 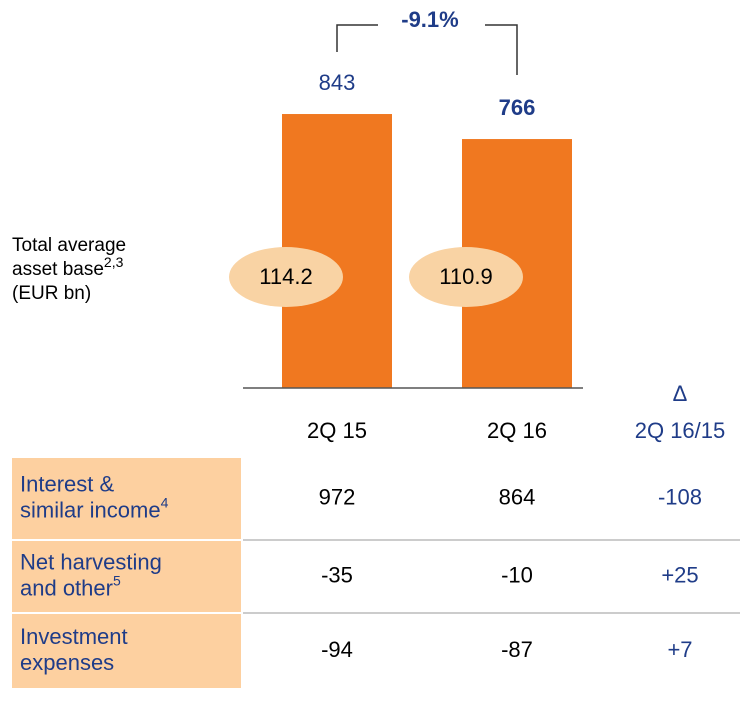 I want to click on table-cell: +7, so click(x=679, y=649).